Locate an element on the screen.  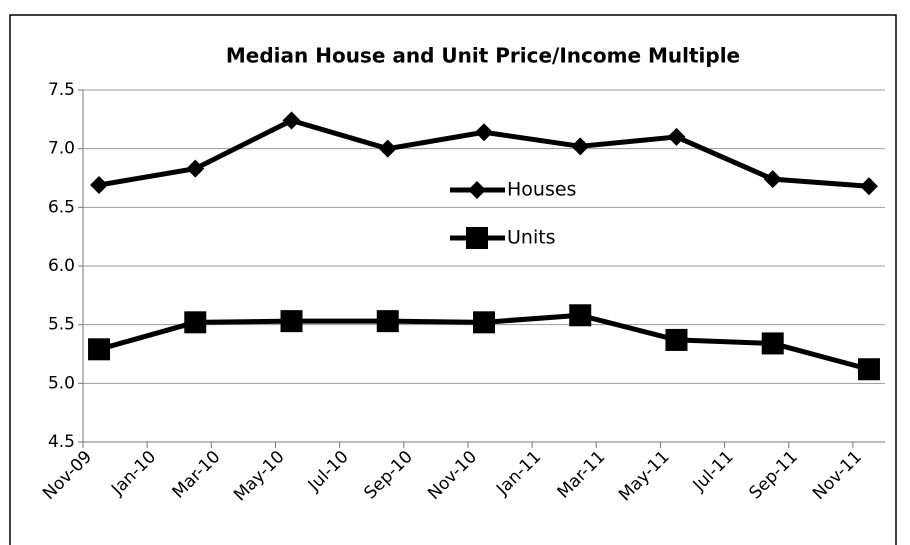
y-tick-label: 6.0 is located at coordinates (61, 266).